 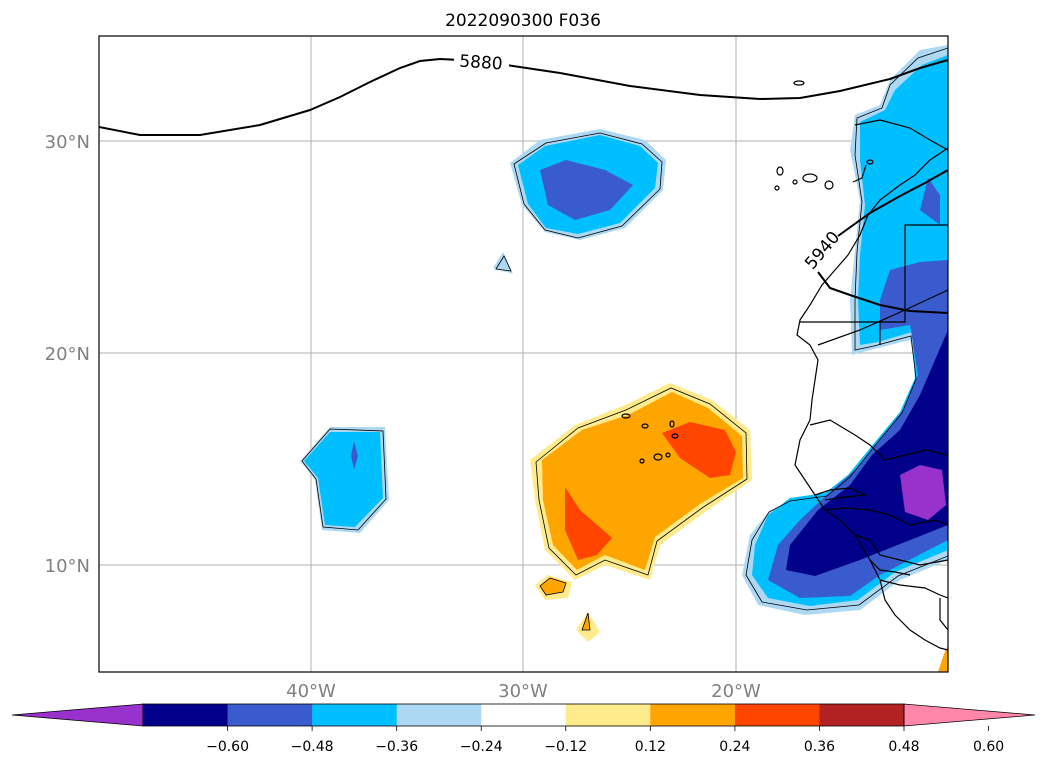 I want to click on lon-label-40w: 40°W, so click(x=311, y=691).